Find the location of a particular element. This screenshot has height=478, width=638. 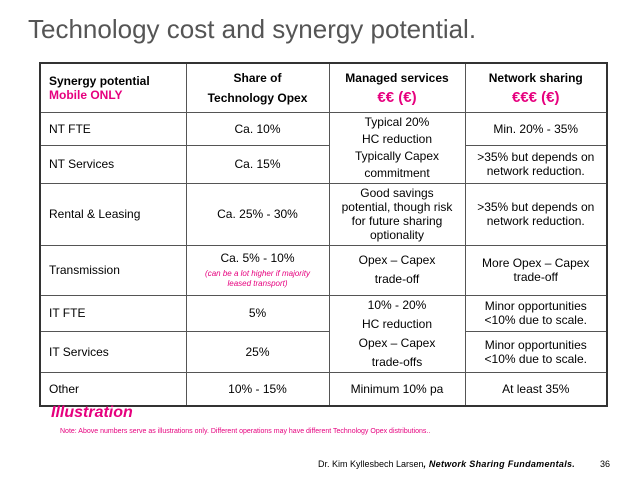

row-managed: Minimum 10% pa is located at coordinates (397, 389).